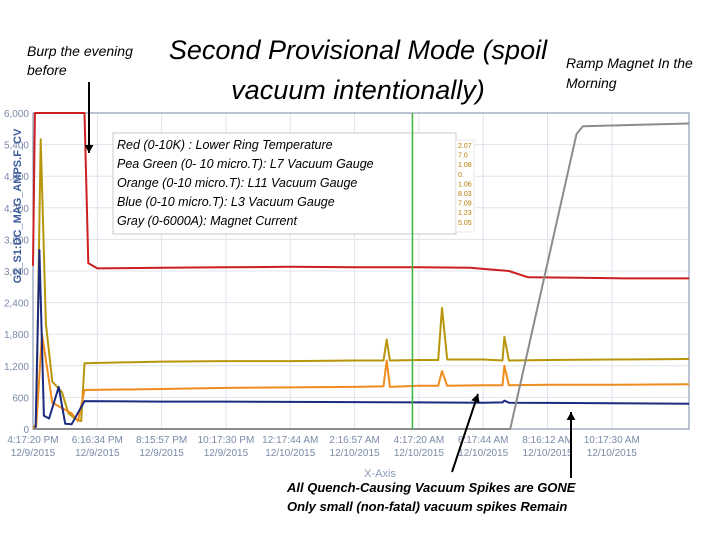  What do you see at coordinates (16, 177) in the screenshot?
I see `y-tick-label: 4,800` at bounding box center [16, 177].